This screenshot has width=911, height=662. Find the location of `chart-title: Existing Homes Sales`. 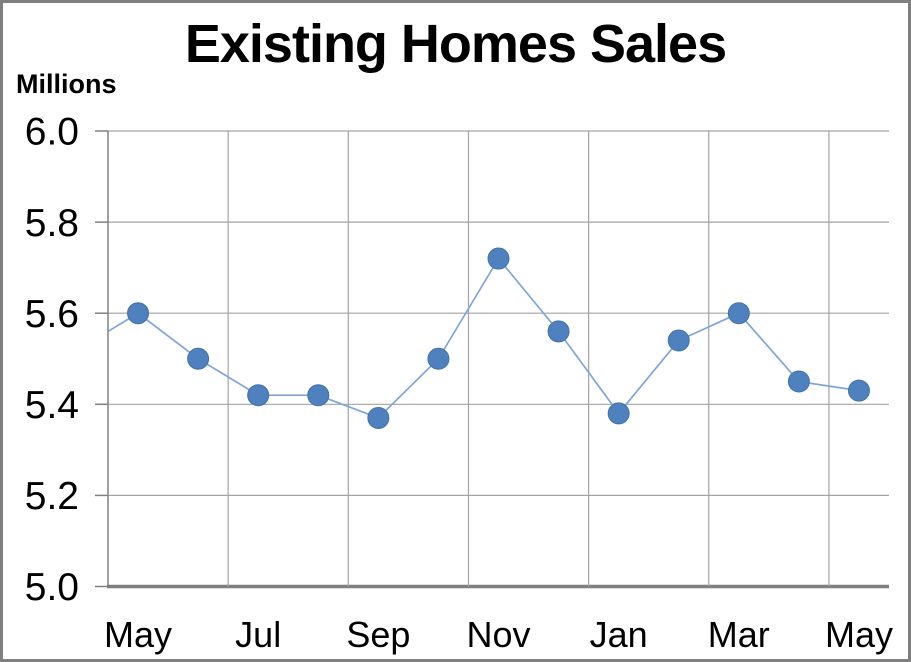

chart-title: Existing Homes Sales is located at coordinates (455, 44).